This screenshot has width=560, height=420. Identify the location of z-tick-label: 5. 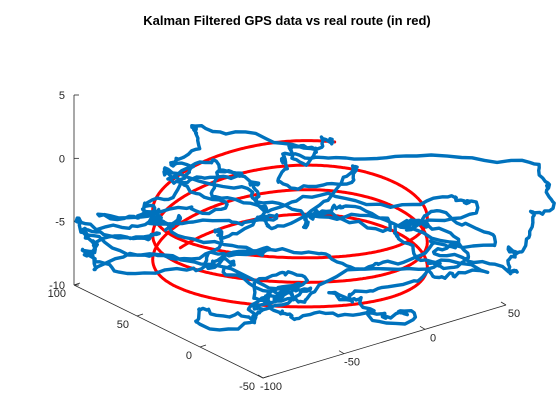
(62, 96).